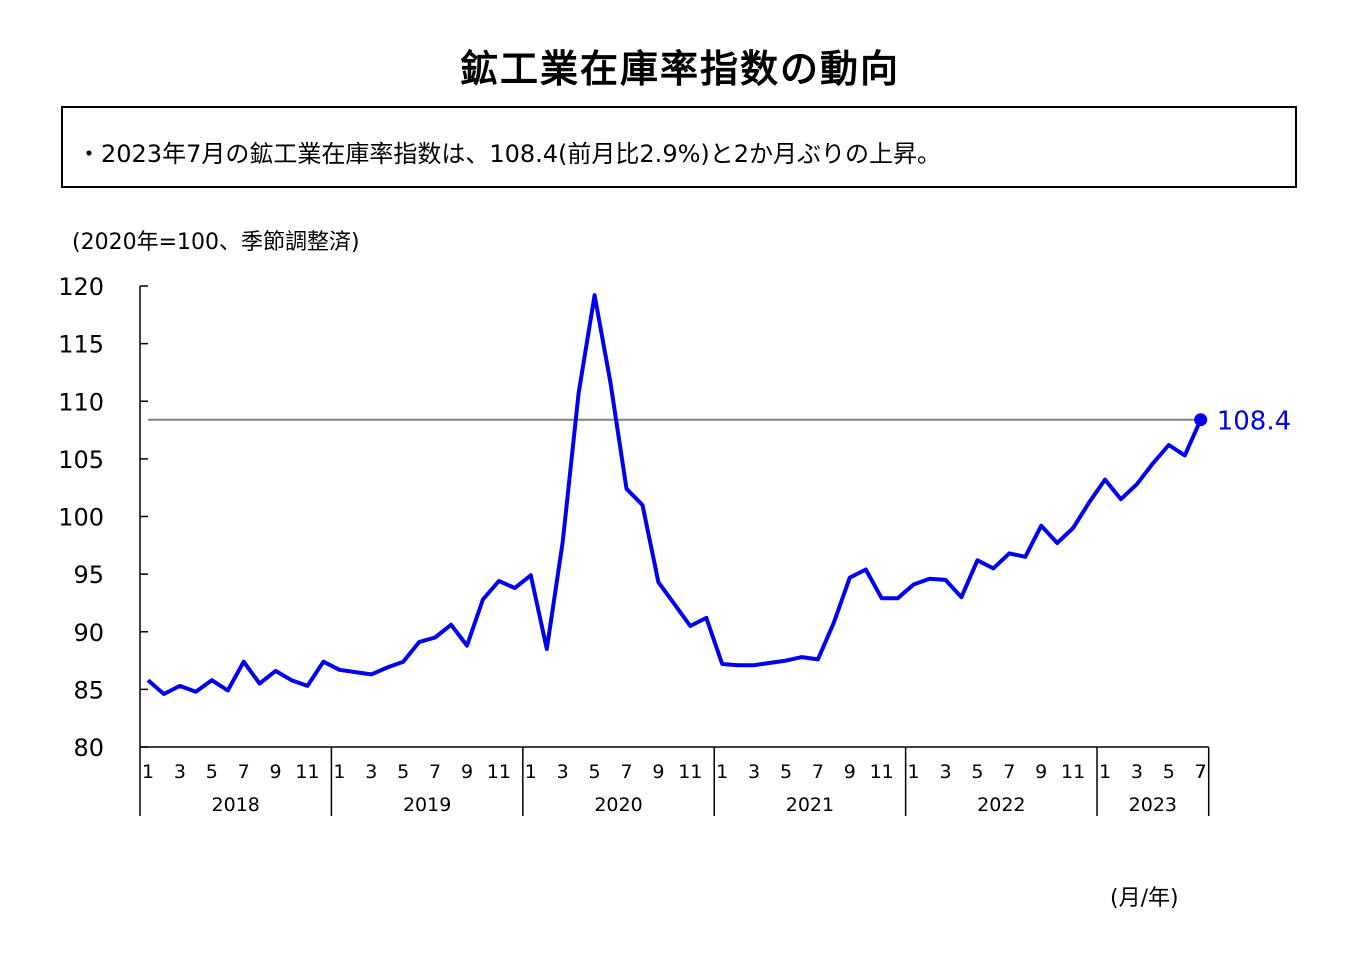  What do you see at coordinates (1153, 805) in the screenshot?
I see `year-label: 2023` at bounding box center [1153, 805].